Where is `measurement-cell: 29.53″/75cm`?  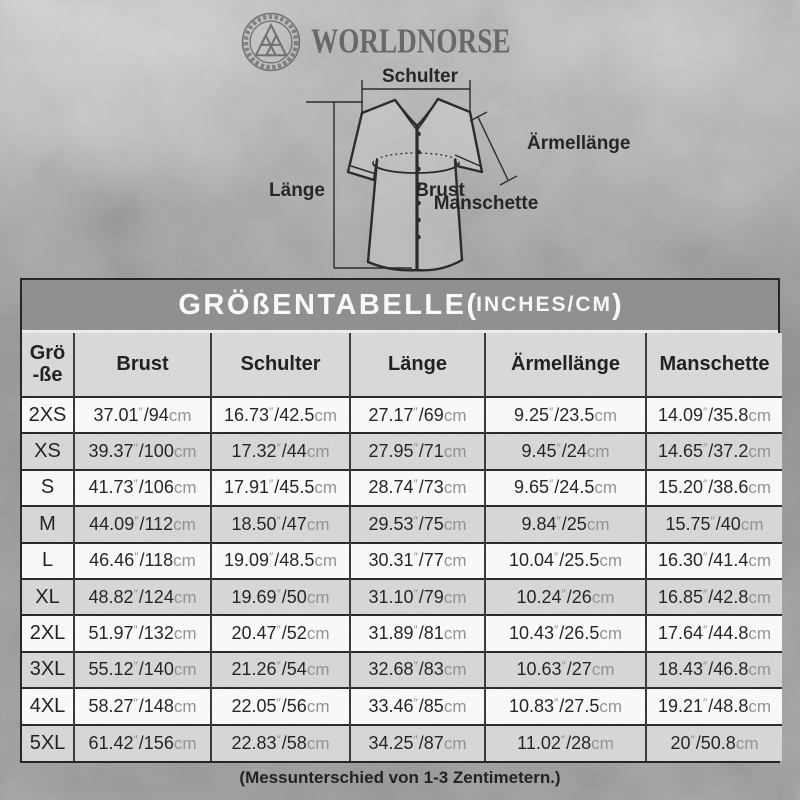 measurement-cell: 29.53″/75cm is located at coordinates (417, 524).